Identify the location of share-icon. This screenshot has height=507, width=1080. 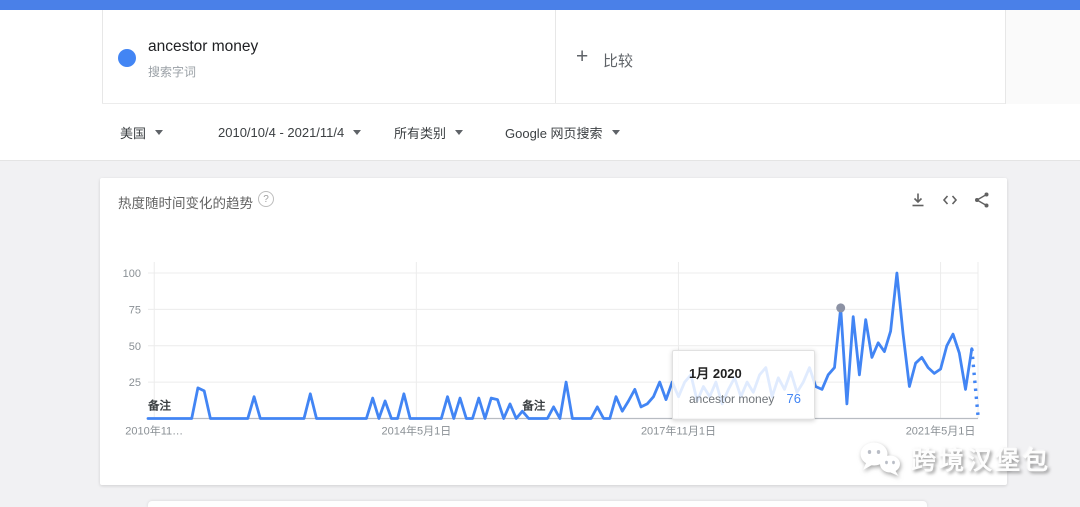
(982, 200).